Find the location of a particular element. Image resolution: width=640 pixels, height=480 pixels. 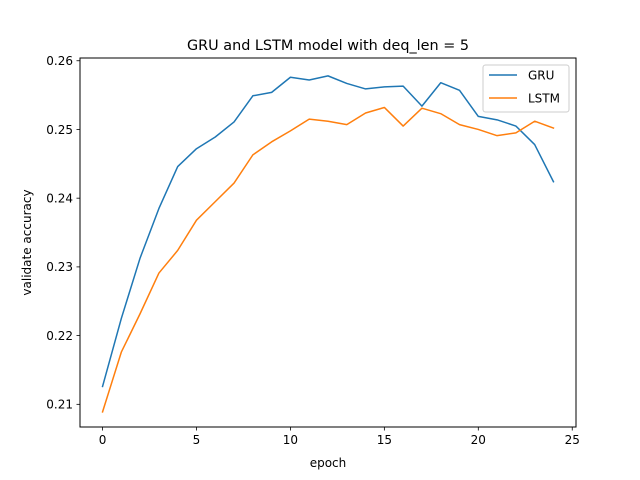

legend-label-lstm: LSTM is located at coordinates (544, 99).